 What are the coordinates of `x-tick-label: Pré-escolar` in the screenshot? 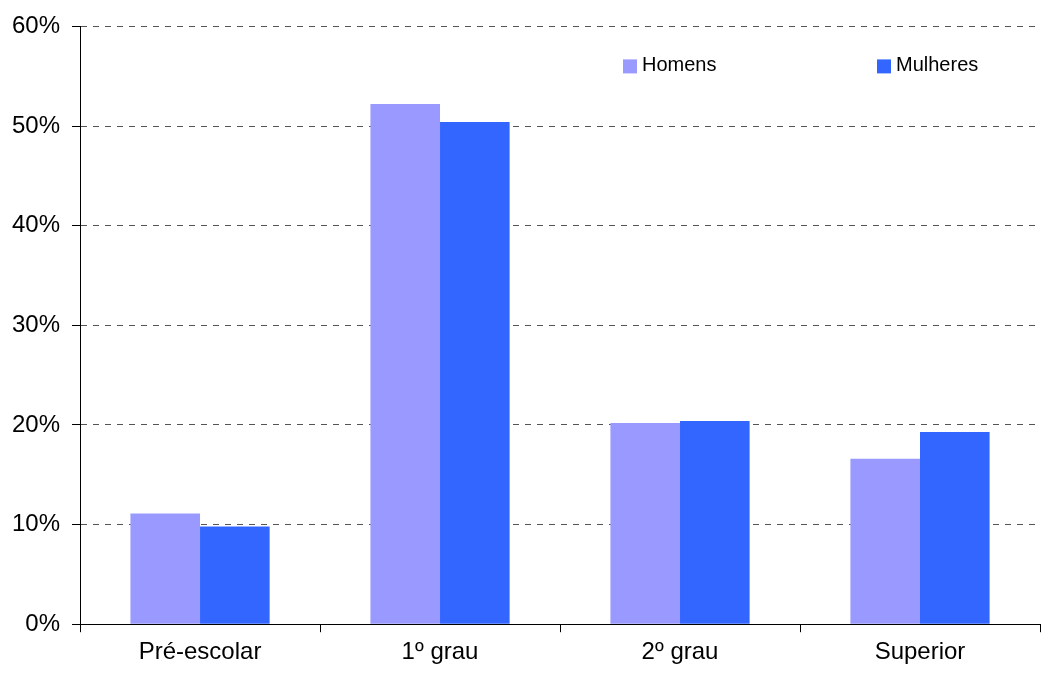 It's located at (200, 651).